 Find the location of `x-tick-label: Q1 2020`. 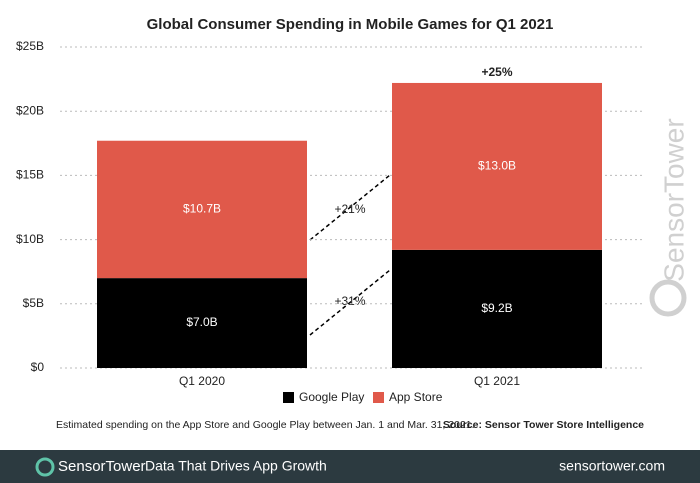

x-tick-label: Q1 2020 is located at coordinates (202, 381).